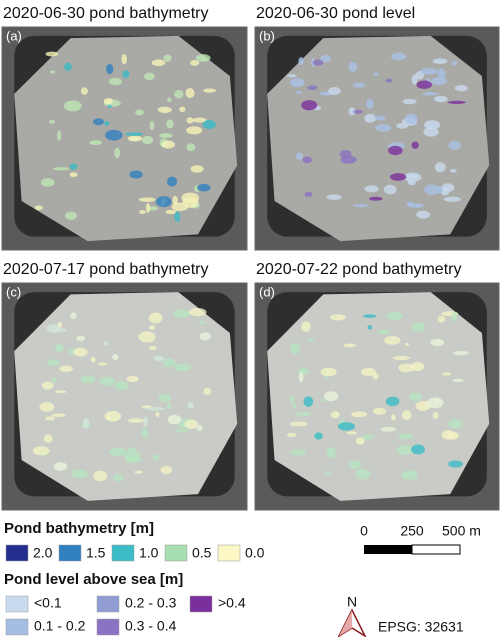  What do you see at coordinates (105, 269) in the screenshot?
I see `panel-title: 2020-07-17 pond bathymetry` at bounding box center [105, 269].